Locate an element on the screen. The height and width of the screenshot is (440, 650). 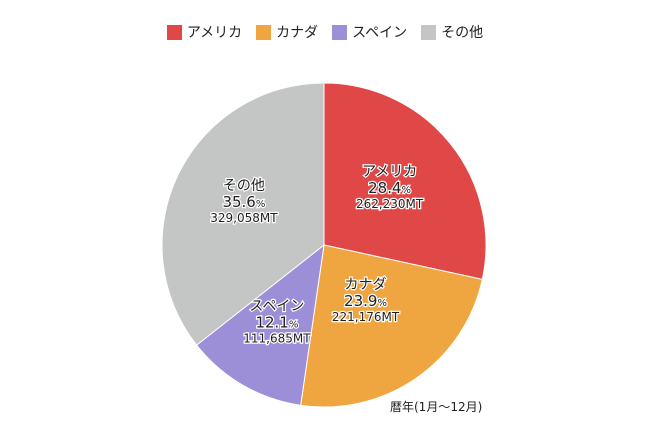
legend-label: その他 is located at coordinates (462, 33).